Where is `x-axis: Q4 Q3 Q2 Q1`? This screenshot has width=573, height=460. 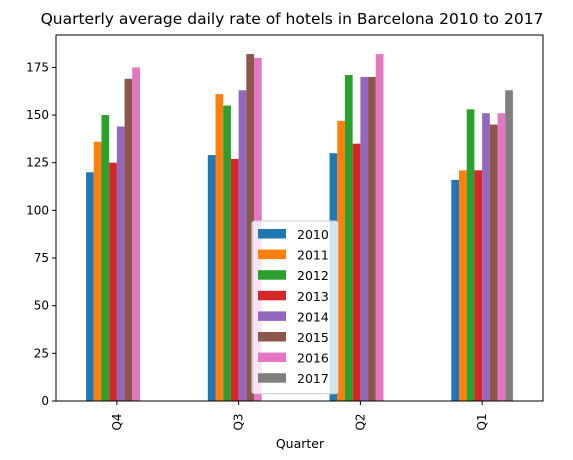
x-axis: Q4 Q3 Q2 Q1 is located at coordinates (299, 416).